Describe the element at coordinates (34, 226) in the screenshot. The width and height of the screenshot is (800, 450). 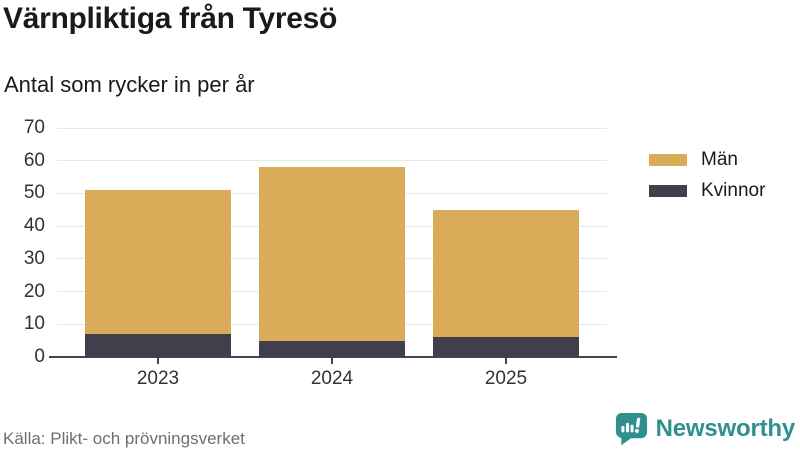
I see `y-tick-label-40: 40` at that location.